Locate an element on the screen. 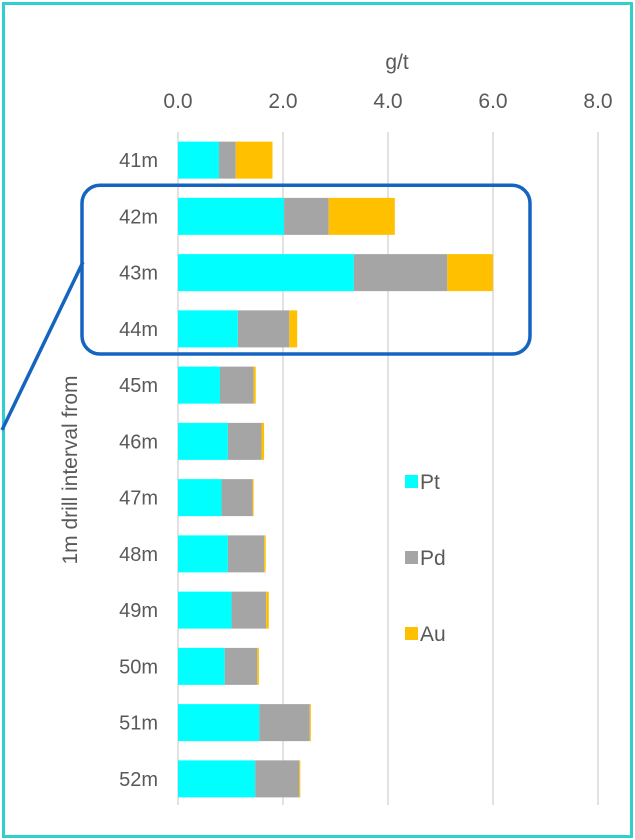  y-category-label: 49m is located at coordinates (138, 611).